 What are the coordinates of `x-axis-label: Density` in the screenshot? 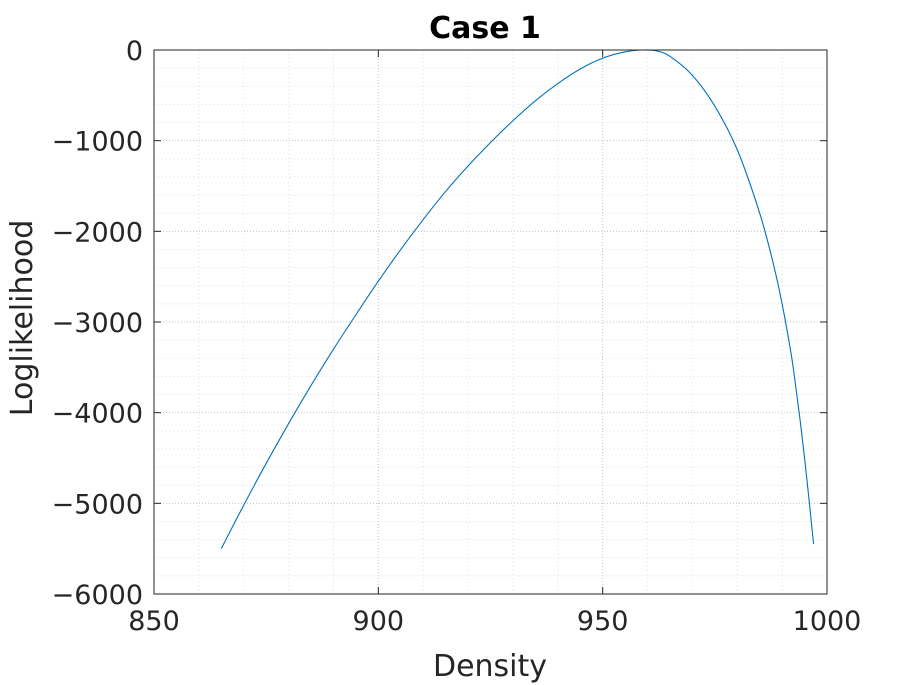 It's located at (490, 666).